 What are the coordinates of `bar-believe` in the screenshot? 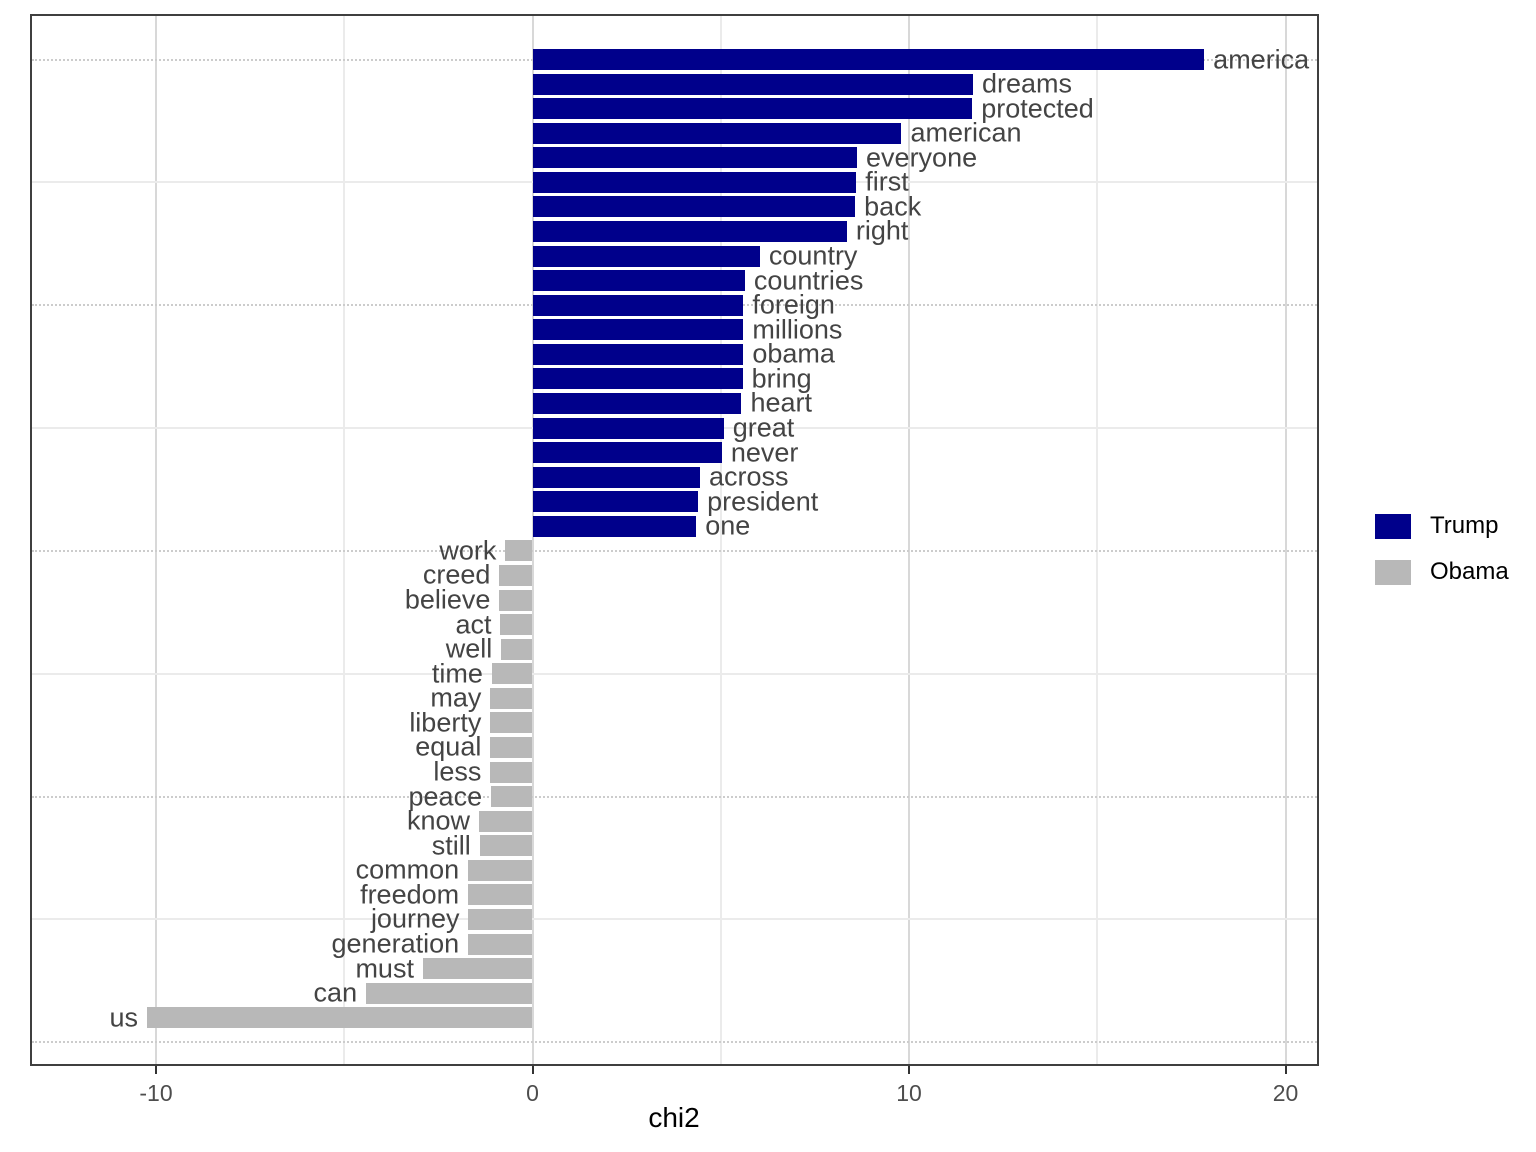 It's located at (516, 600).